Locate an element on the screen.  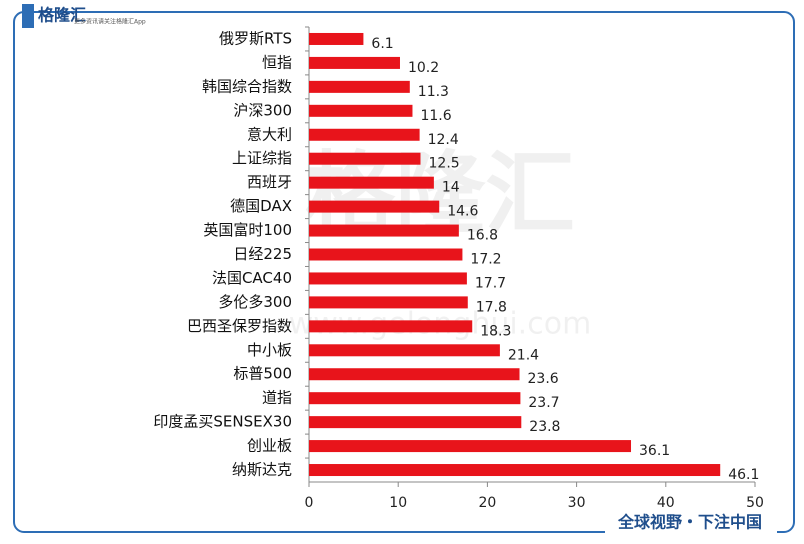
data-label: 6.1 is located at coordinates (382, 44).